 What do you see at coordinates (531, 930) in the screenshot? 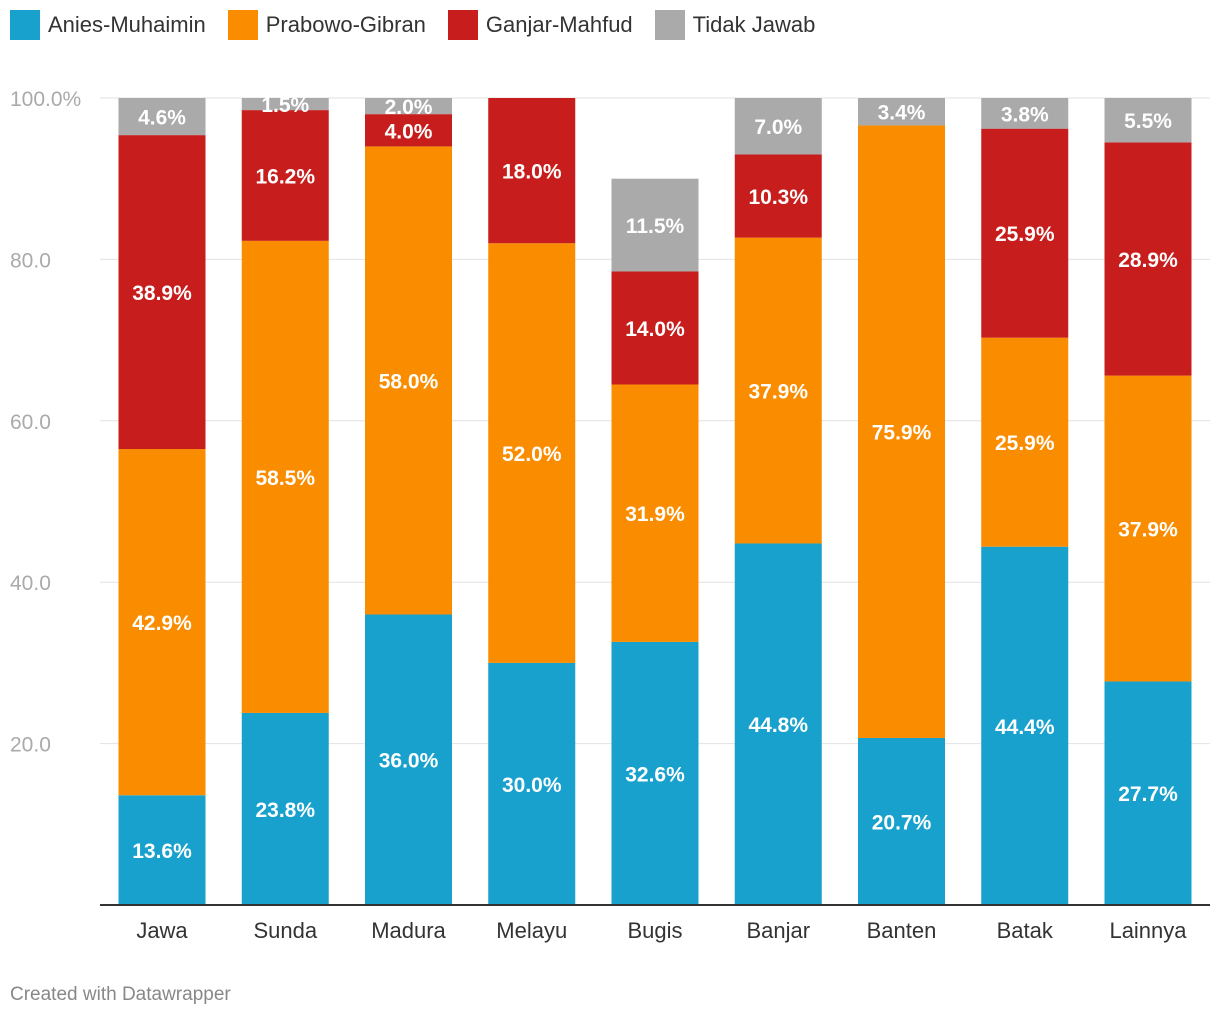
I see `x-tick-label: Melayu` at bounding box center [531, 930].